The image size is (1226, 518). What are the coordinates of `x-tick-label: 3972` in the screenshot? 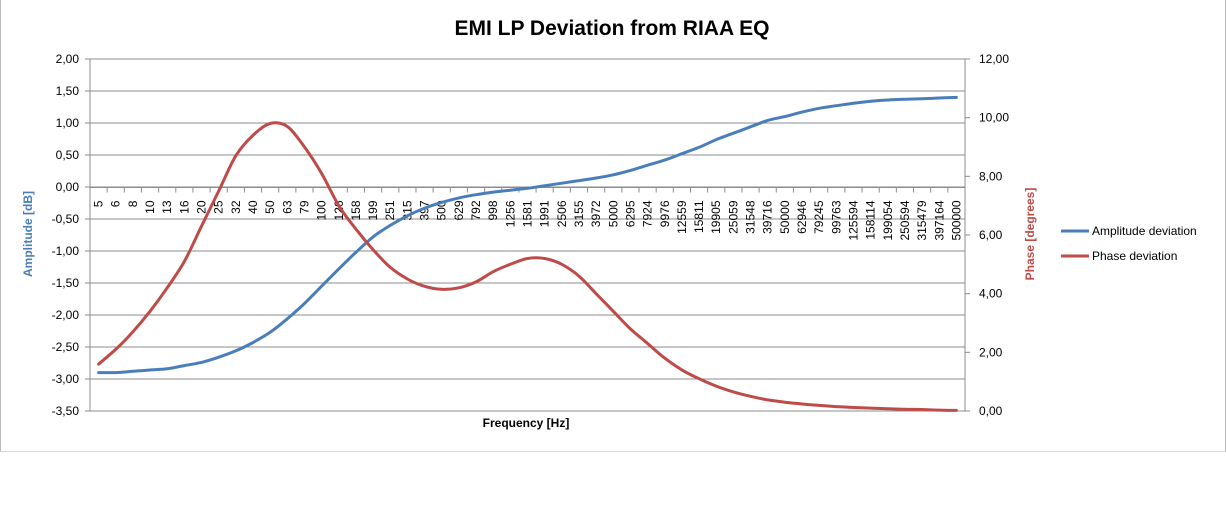 It's located at (596, 213).